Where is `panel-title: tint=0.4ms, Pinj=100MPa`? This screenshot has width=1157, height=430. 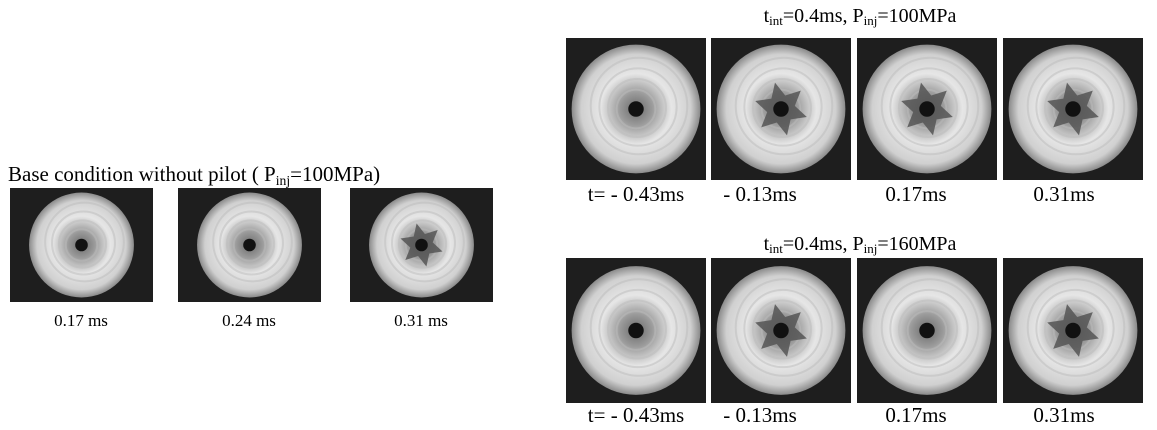
panel-title: tint=0.4ms, Pinj=100MPa is located at coordinates (860, 16).